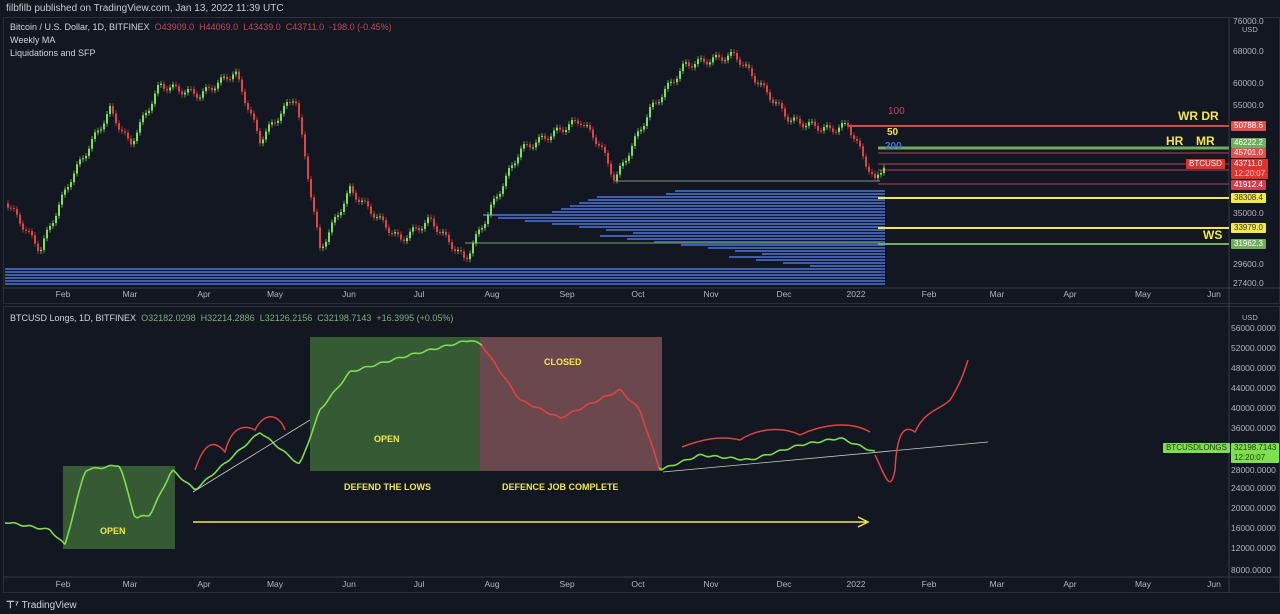  Describe the element at coordinates (73, 318) in the screenshot. I see `symbol-title: BTCUSD Longs, 1D, BITFINEX` at that location.